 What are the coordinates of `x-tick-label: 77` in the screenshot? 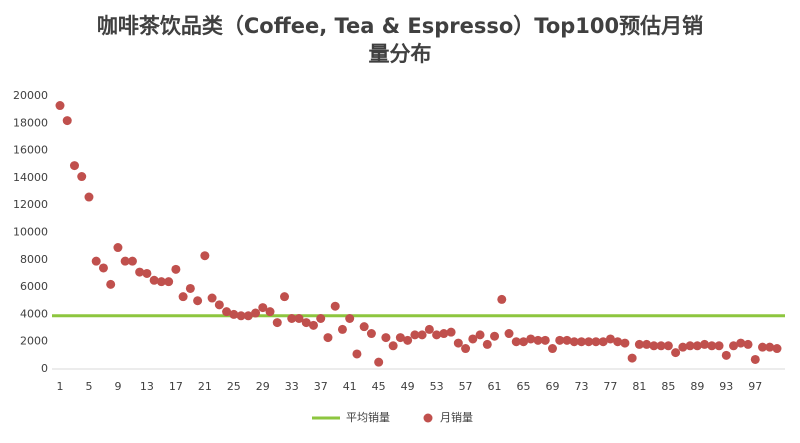 It's located at (610, 386).